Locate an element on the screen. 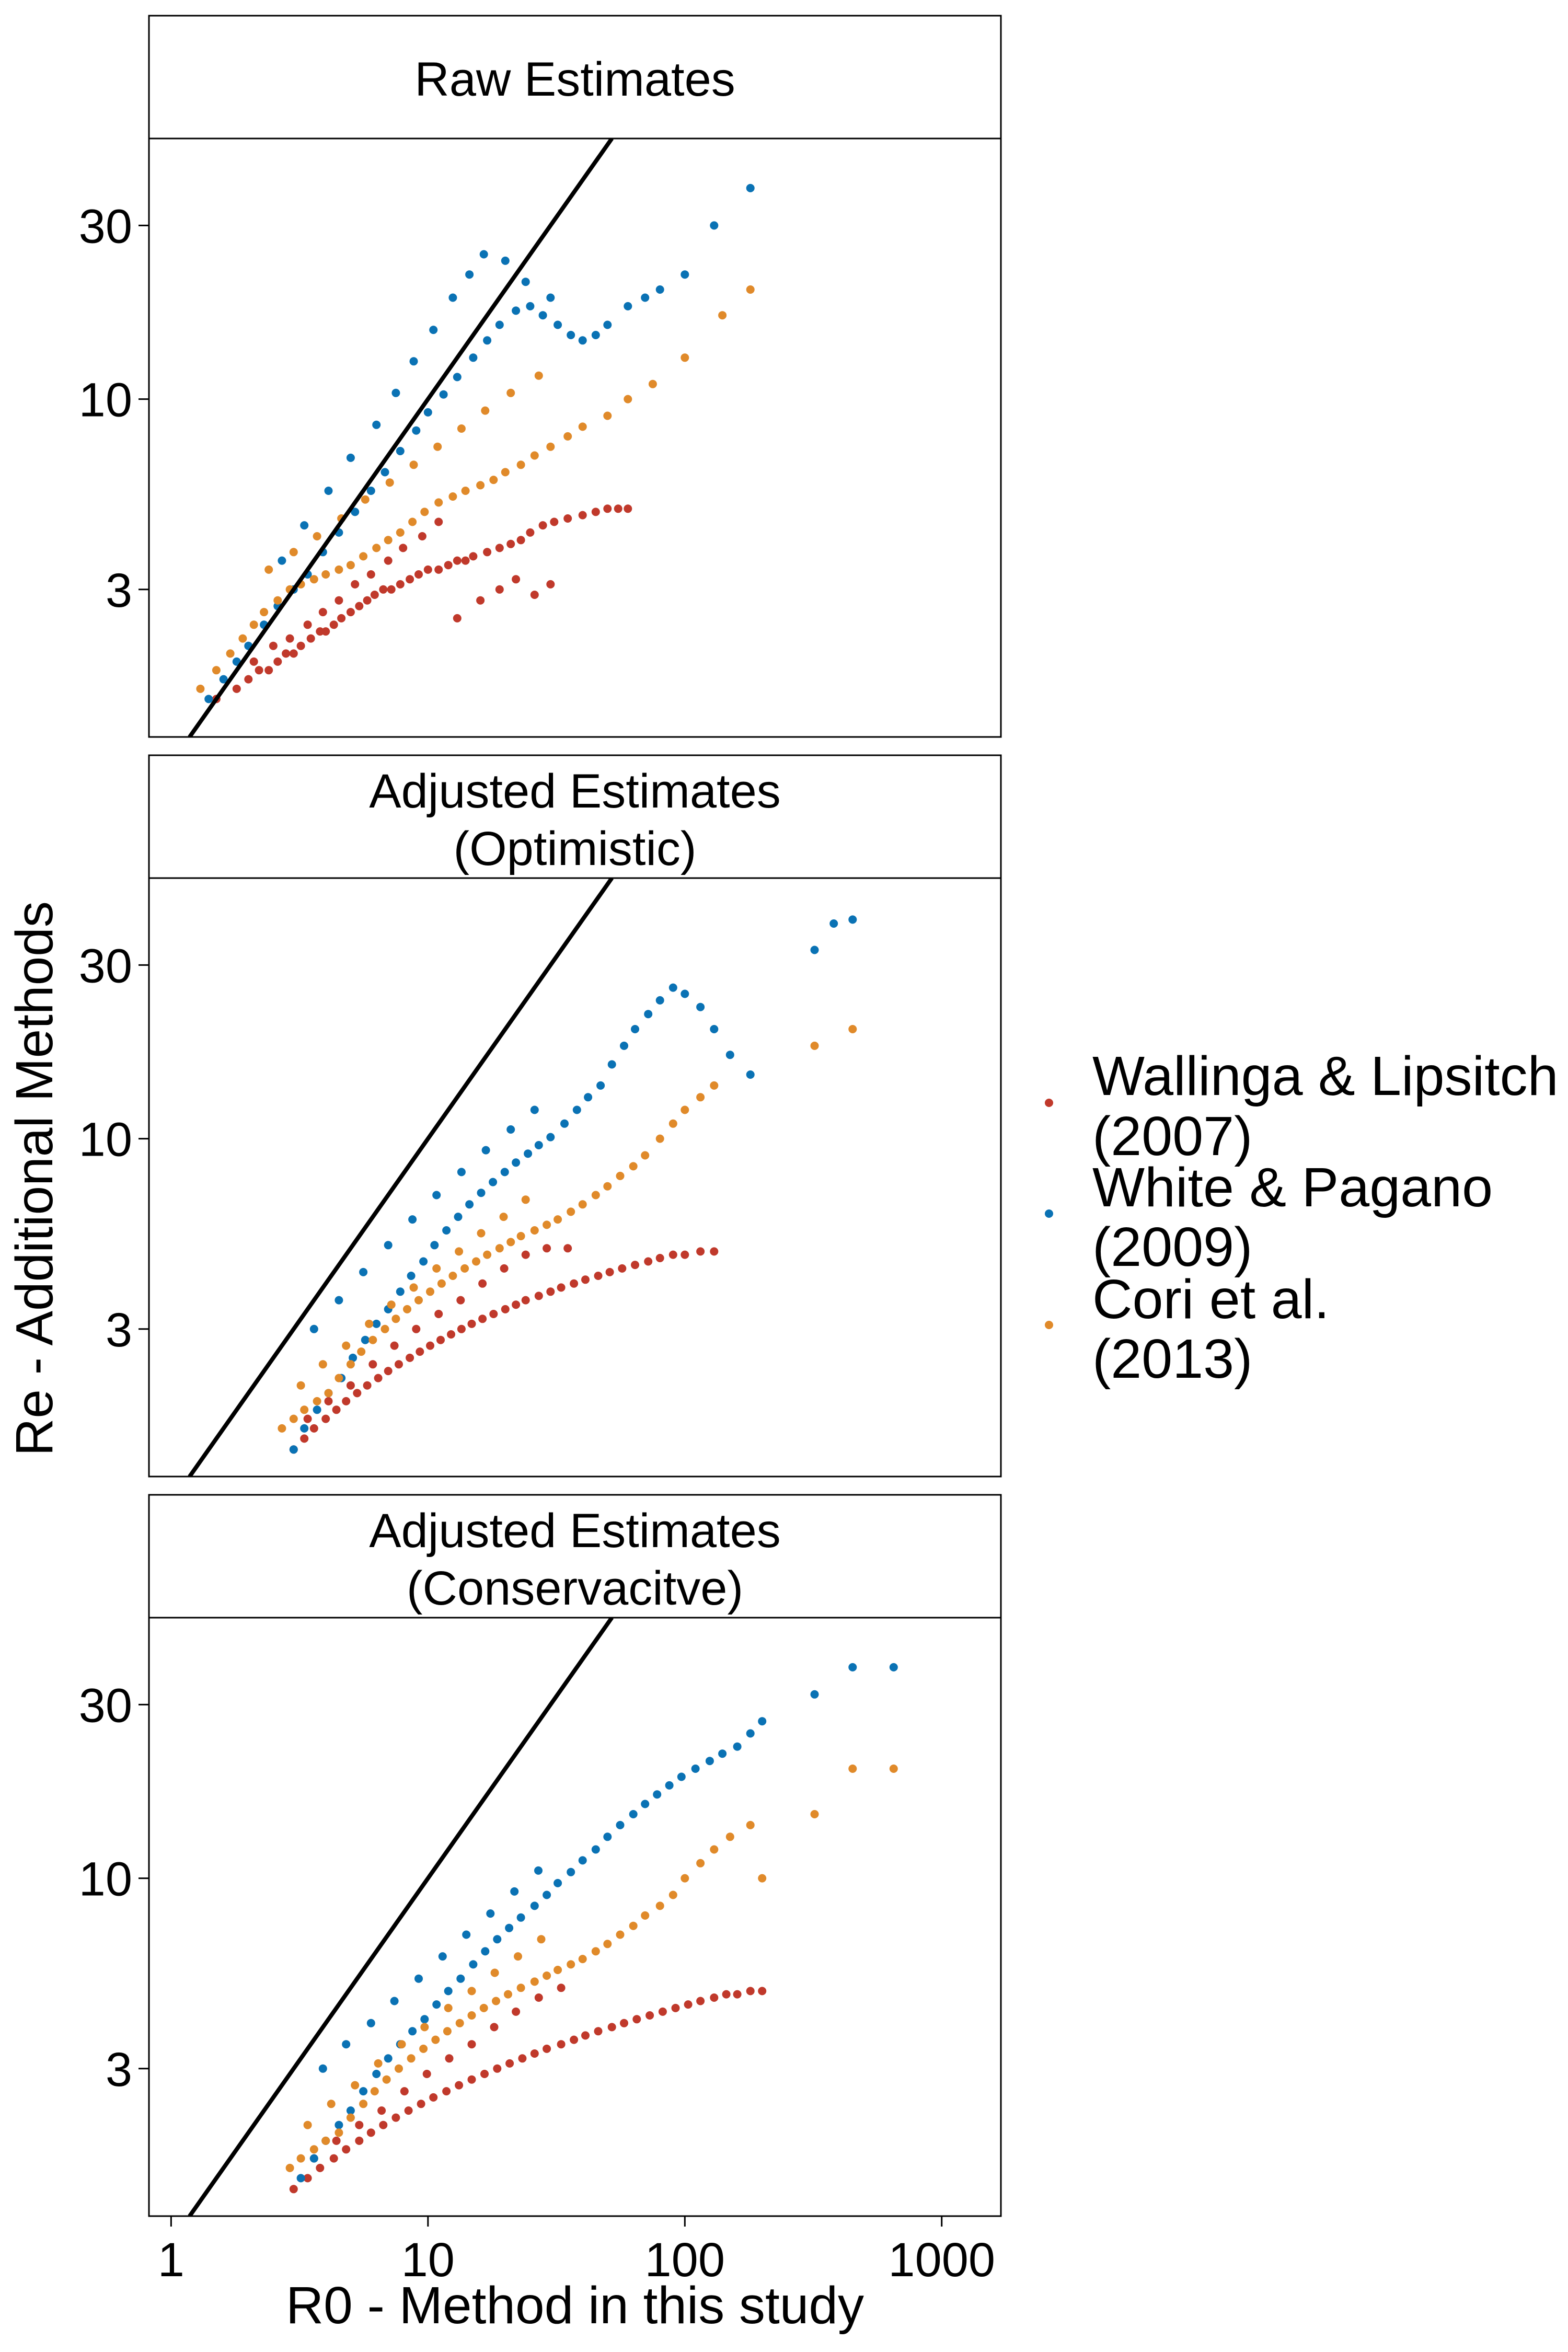 The image size is (1568, 2352). x-tick-label: 100 is located at coordinates (685, 2260).